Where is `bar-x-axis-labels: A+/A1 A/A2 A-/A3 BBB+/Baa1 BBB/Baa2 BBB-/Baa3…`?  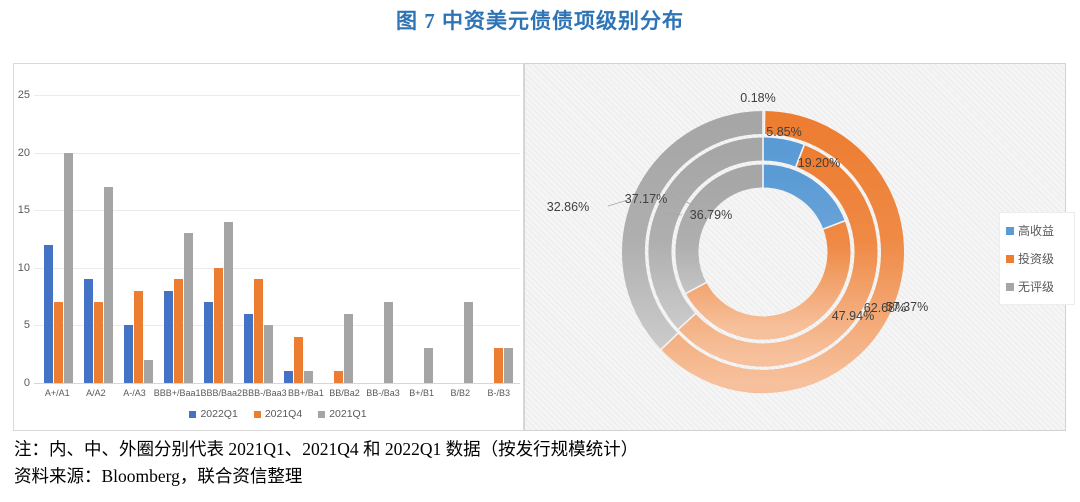
bar-x-axis-labels: A+/A1 A/A2 A-/A3 BBB+/Baa1 BBB/Baa2 BBB-/Baa3… is located at coordinates (278, 393).